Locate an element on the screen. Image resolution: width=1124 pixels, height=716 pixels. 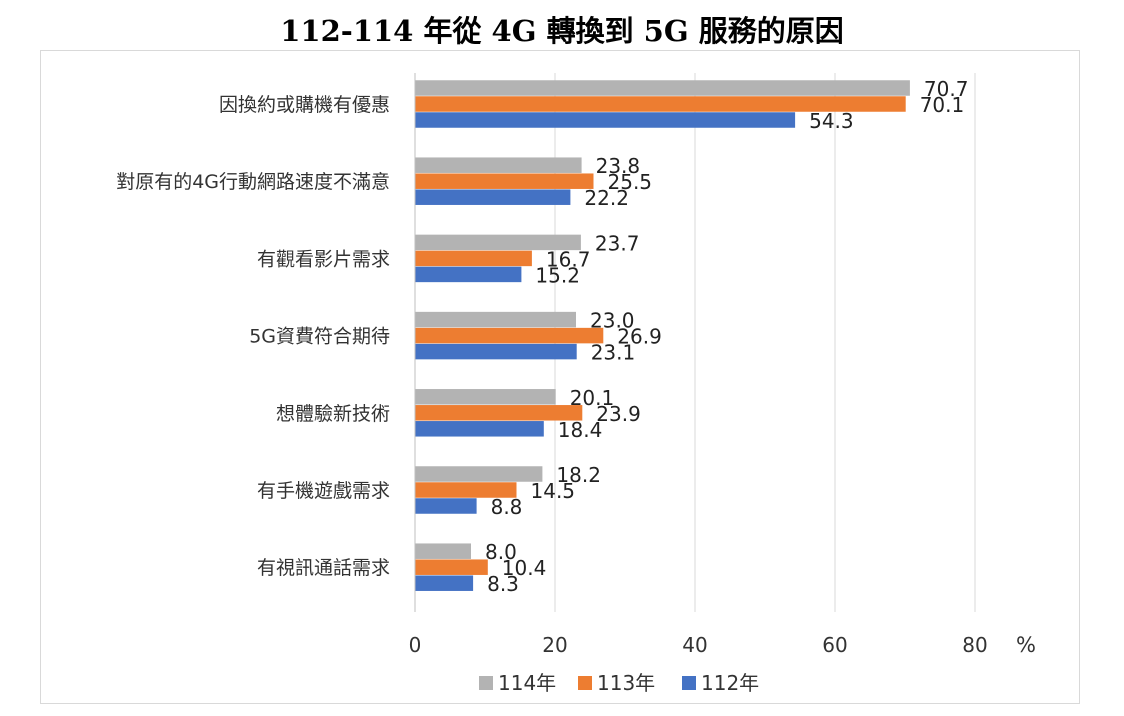
value-label: 23.7 is located at coordinates (617, 243).